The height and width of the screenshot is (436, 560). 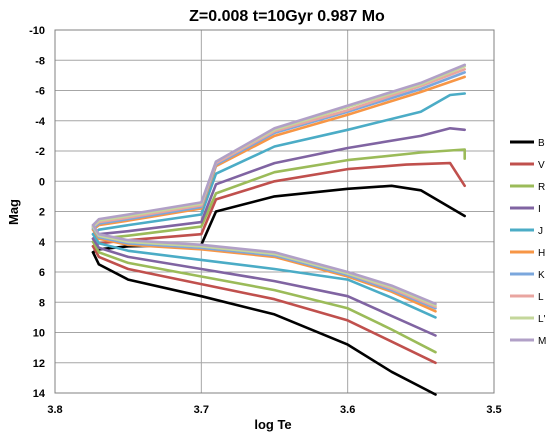 I want to click on series-h-lower-line, so click(x=264, y=270).